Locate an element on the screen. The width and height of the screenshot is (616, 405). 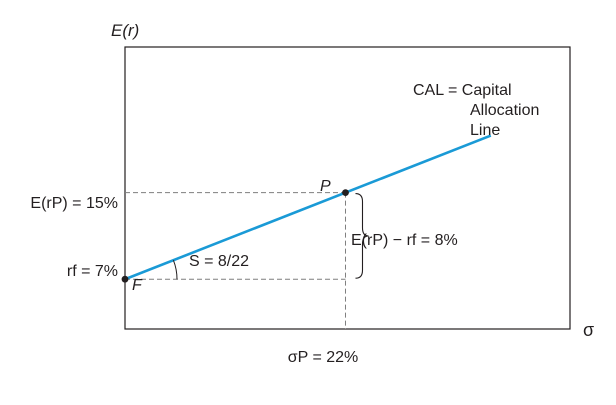
point-p-label: P is located at coordinates (325, 186).